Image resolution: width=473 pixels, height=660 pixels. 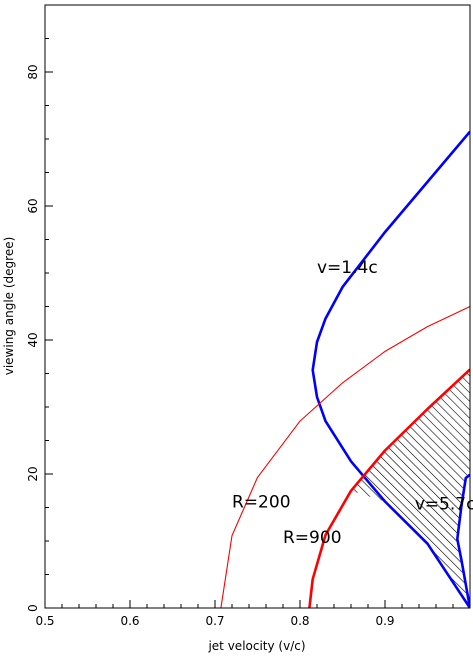 What do you see at coordinates (44, 621) in the screenshot?
I see `x-tick-label: 0.5` at bounding box center [44, 621].